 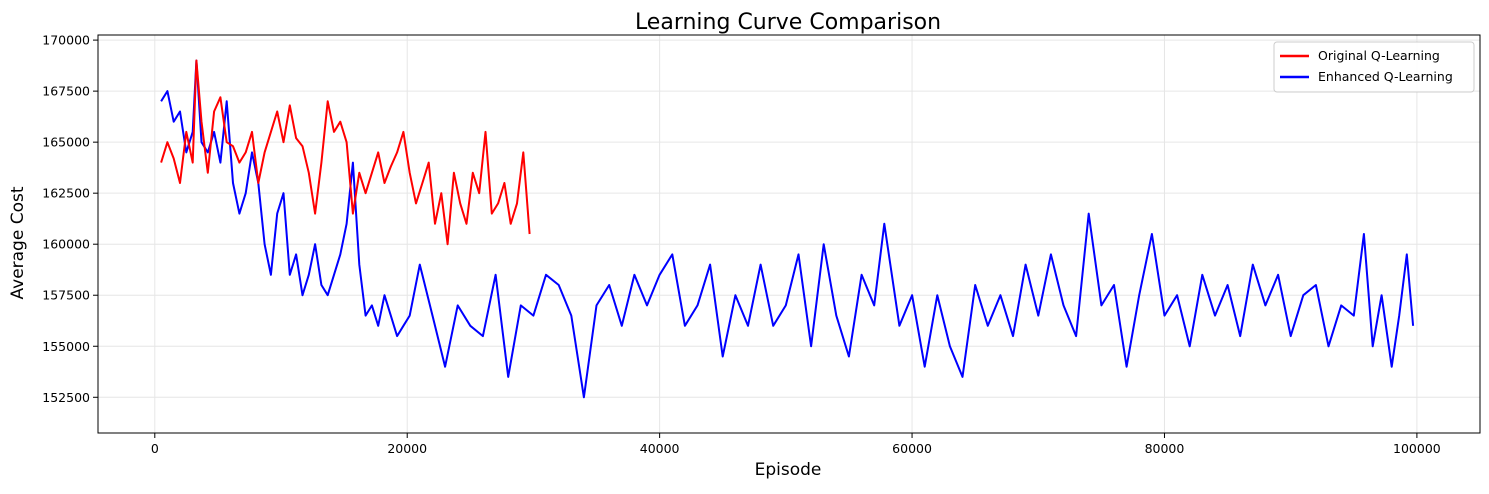 What do you see at coordinates (788, 22) in the screenshot?
I see `chart-title: Learning Curve Comparison` at bounding box center [788, 22].